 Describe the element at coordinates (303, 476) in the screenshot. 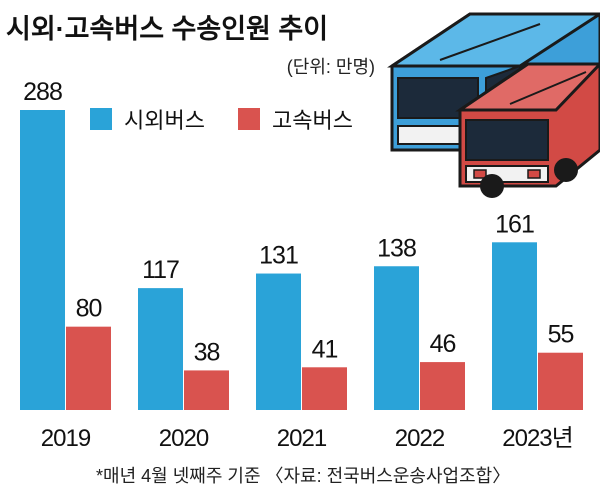

I see `footnote-source: *매년 4월 넷째주 기준 〈자료: 전국버스운송사업조합〉` at that location.